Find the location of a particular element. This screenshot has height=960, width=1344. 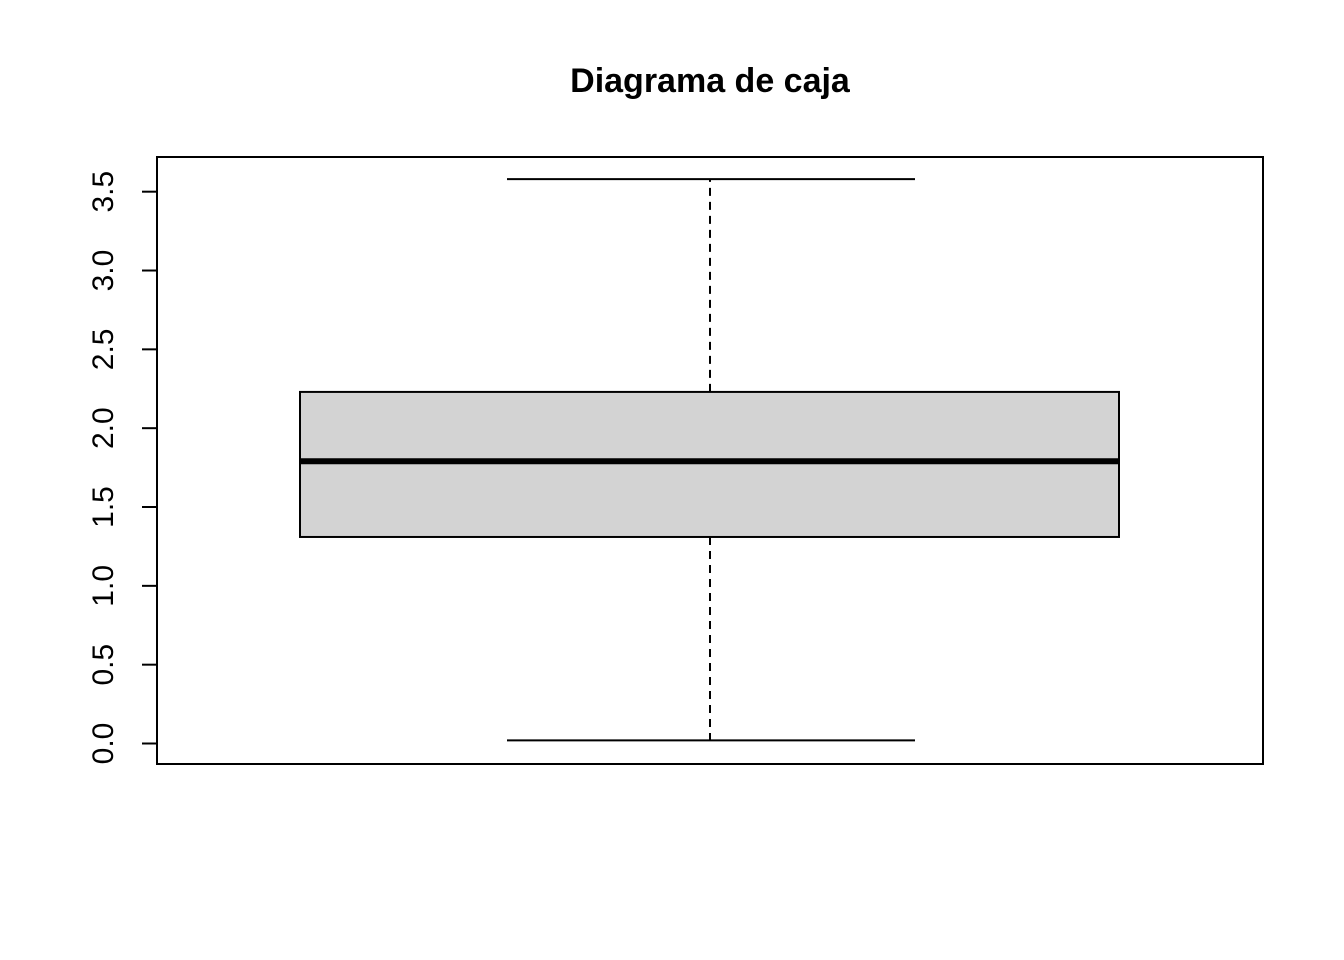

box-iqr is located at coordinates (709, 464).